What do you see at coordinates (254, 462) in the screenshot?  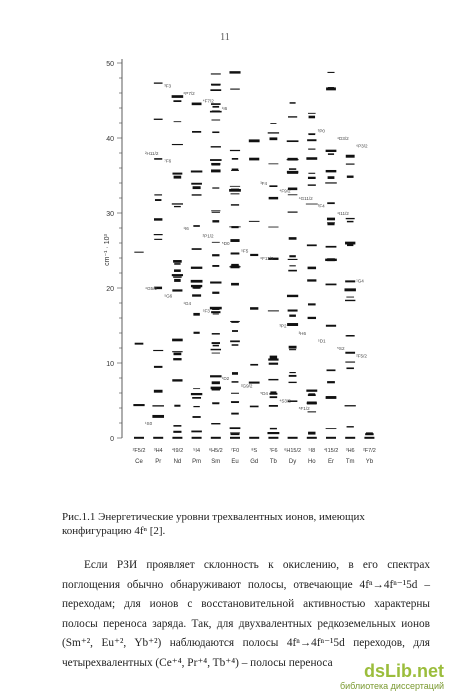 I see `ion-label: Gd` at bounding box center [254, 462].